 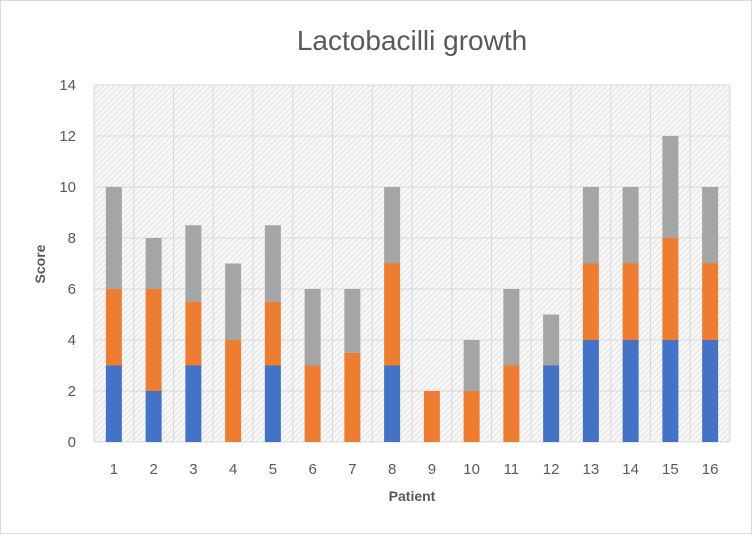 What do you see at coordinates (432, 469) in the screenshot?
I see `x-tick-label: 9` at bounding box center [432, 469].